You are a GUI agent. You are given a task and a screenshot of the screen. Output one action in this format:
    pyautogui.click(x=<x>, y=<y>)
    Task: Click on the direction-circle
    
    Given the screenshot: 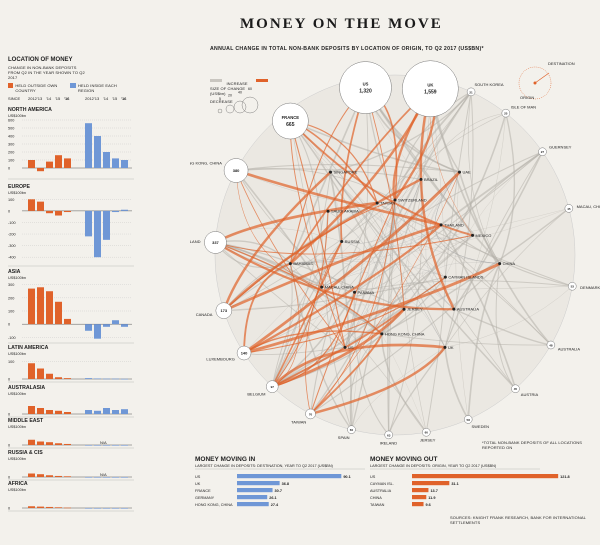 What is the action you would take?
    pyautogui.click(x=535, y=83)
    